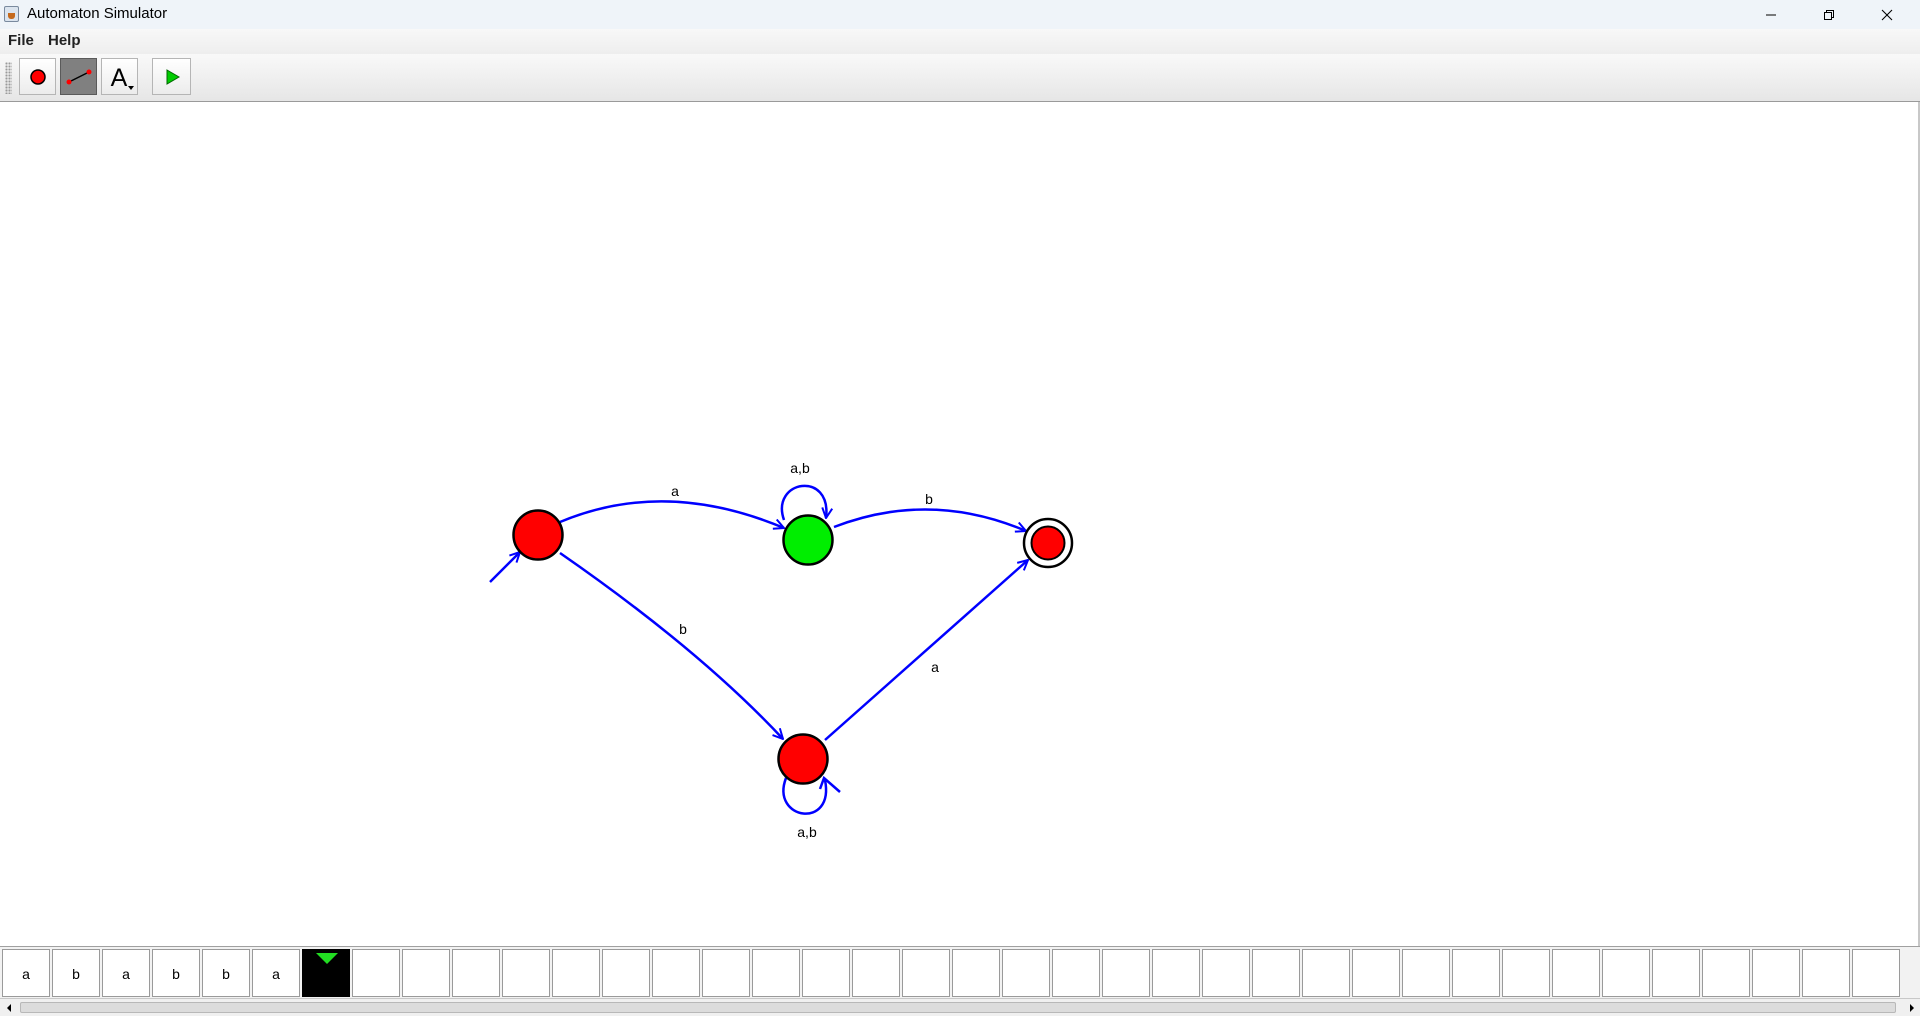 The height and width of the screenshot is (1016, 1920). I want to click on add-transition-button, so click(78, 76).